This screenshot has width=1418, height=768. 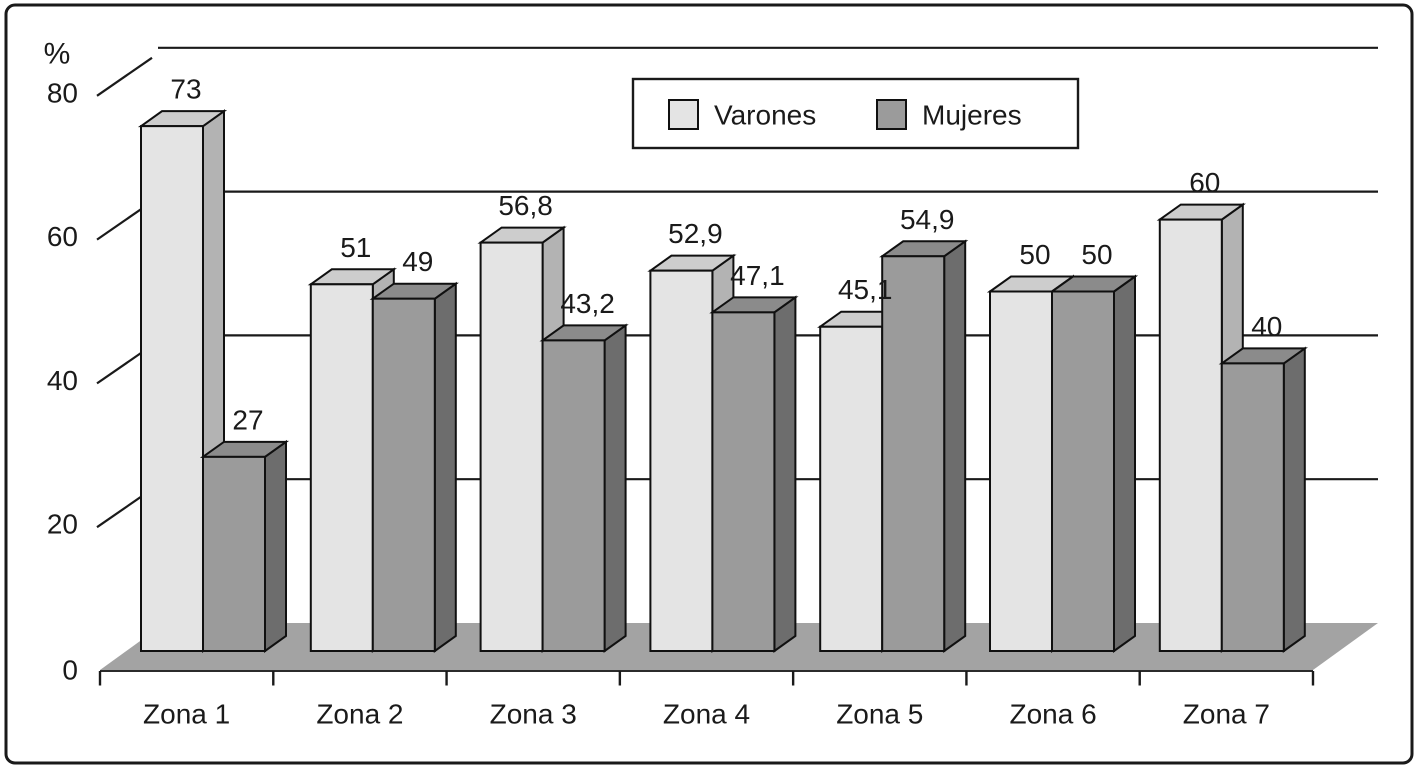 What do you see at coordinates (417, 261) in the screenshot?
I see `value-label-mujeres-zona-2: 49` at bounding box center [417, 261].